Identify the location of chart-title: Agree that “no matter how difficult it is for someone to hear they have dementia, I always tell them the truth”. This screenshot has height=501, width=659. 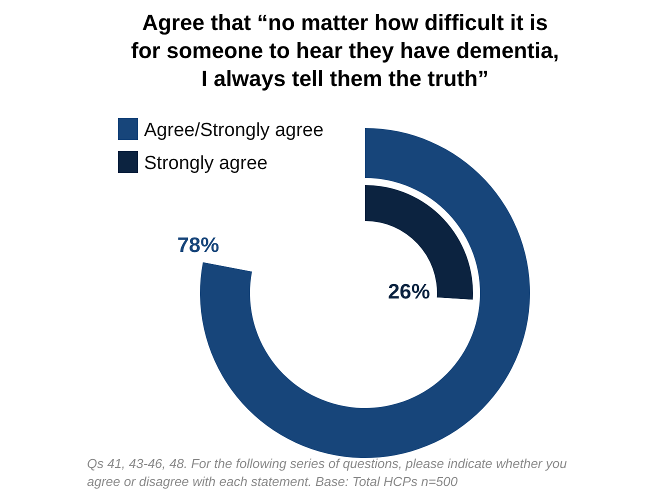
(345, 50).